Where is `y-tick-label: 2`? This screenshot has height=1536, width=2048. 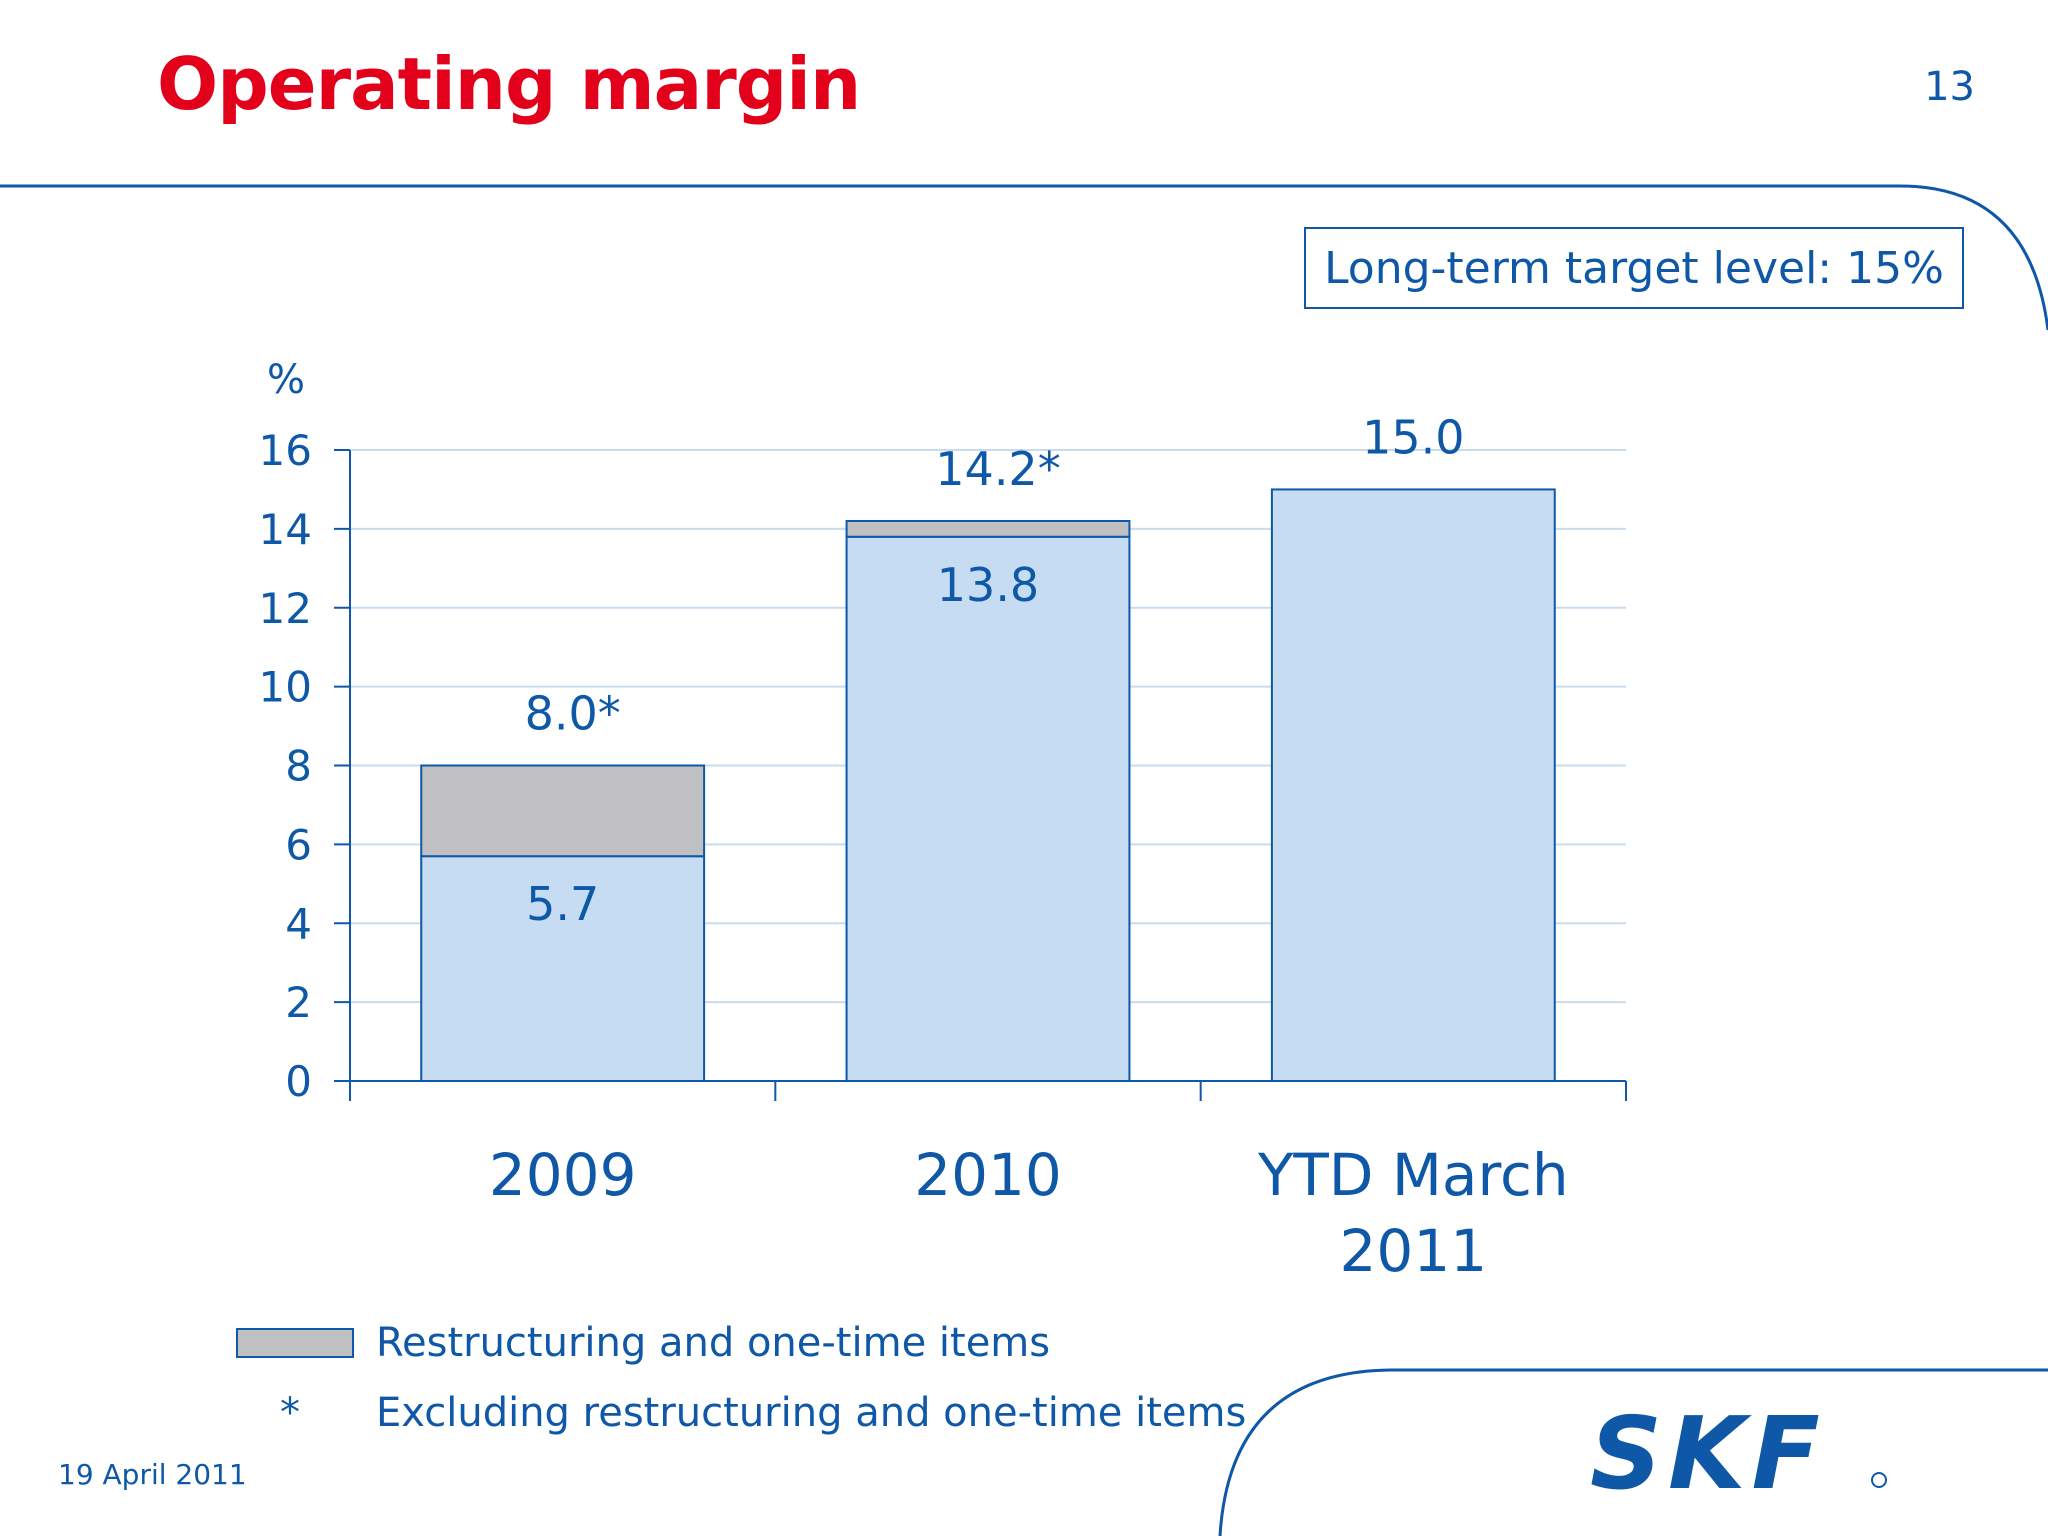 y-tick-label: 2 is located at coordinates (298, 1002).